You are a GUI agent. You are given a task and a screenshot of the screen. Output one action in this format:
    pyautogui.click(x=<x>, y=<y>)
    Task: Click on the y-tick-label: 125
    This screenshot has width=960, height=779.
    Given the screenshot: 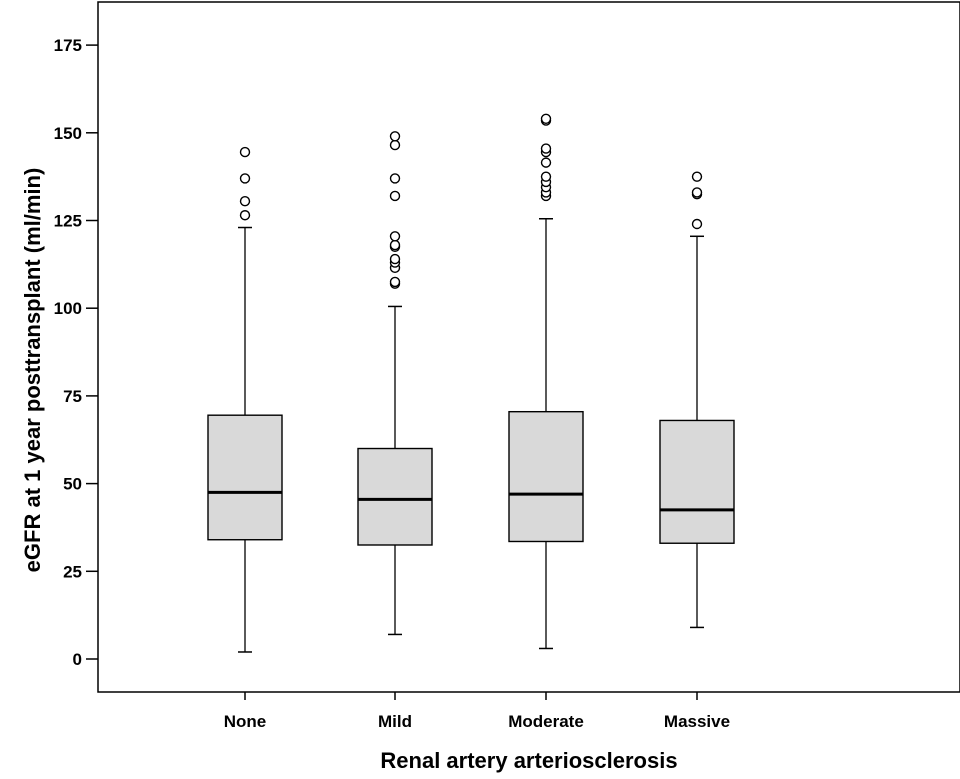 What is the action you would take?
    pyautogui.click(x=68, y=221)
    